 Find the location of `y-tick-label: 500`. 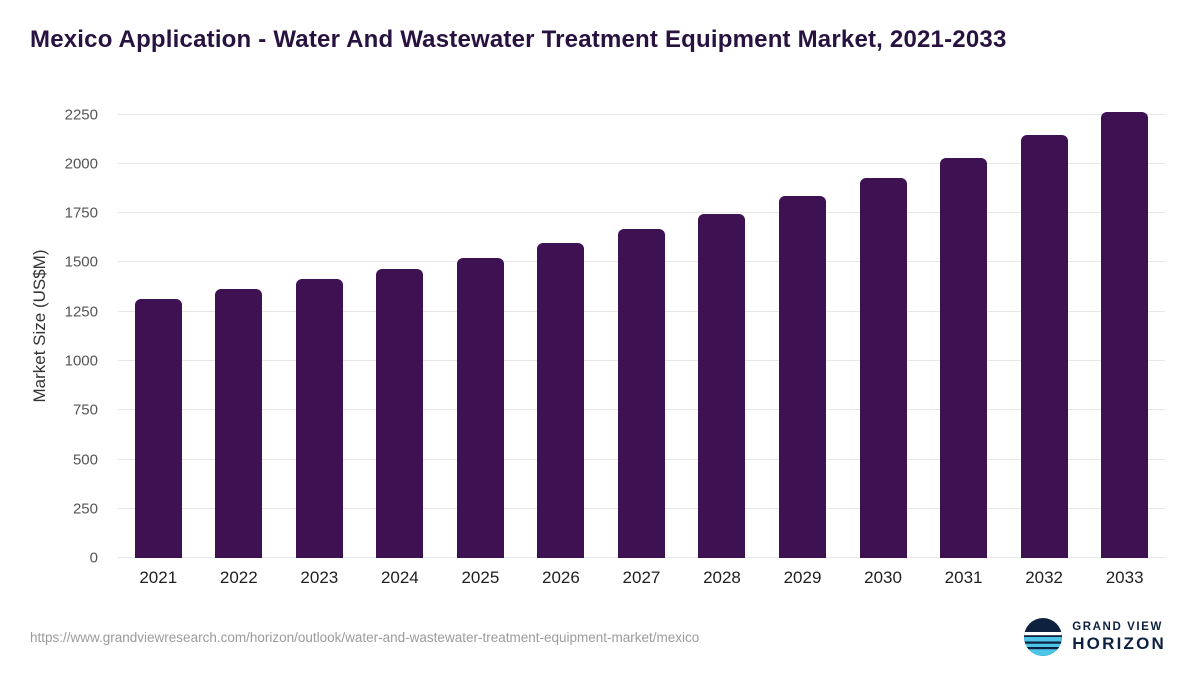

y-tick-label: 500 is located at coordinates (85, 459).